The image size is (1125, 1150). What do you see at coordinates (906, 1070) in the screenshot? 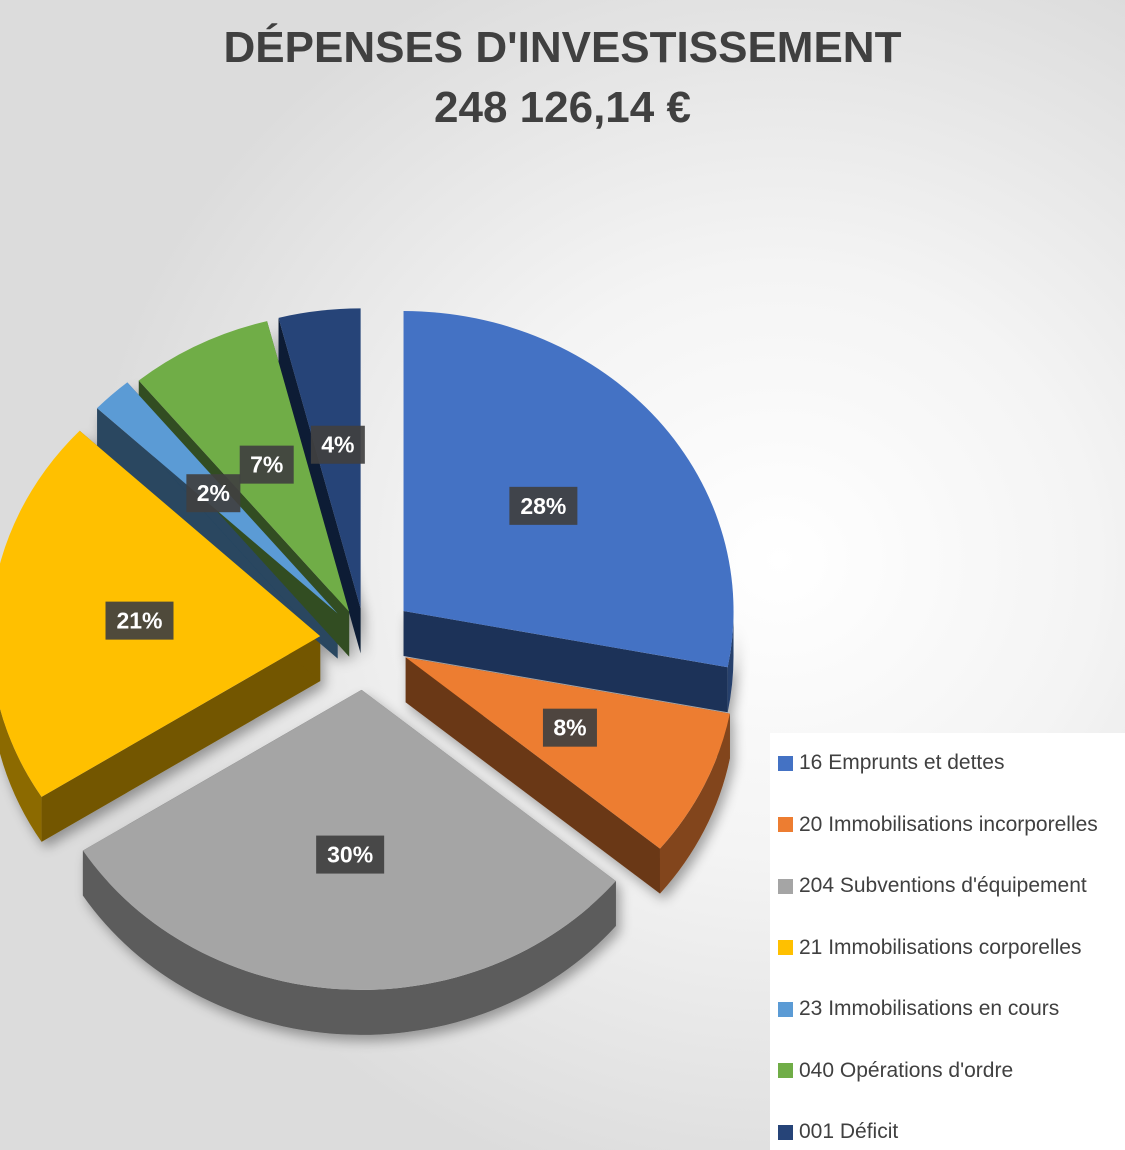
I see `legend-label: 040 Opérations d'ordre` at bounding box center [906, 1070].